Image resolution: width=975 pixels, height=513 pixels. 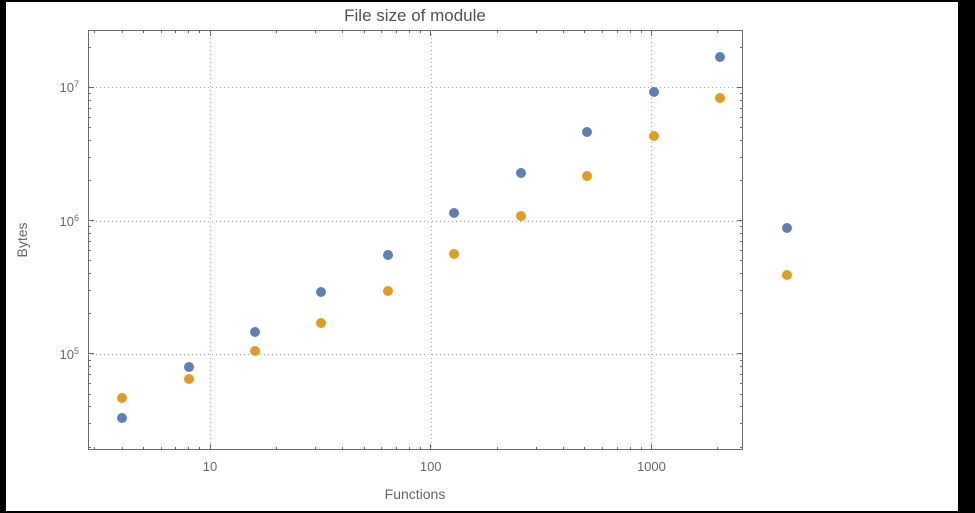 What do you see at coordinates (76, 350) in the screenshot?
I see `y-tick-exponent: 5` at bounding box center [76, 350].